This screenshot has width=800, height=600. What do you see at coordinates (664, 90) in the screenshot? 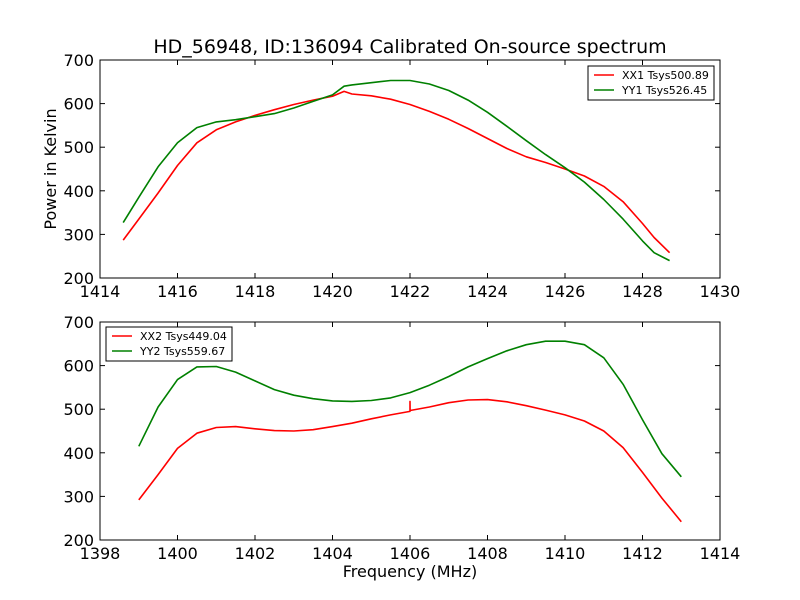
I see `legend-label: YY1 Tsys526.45` at bounding box center [664, 90].